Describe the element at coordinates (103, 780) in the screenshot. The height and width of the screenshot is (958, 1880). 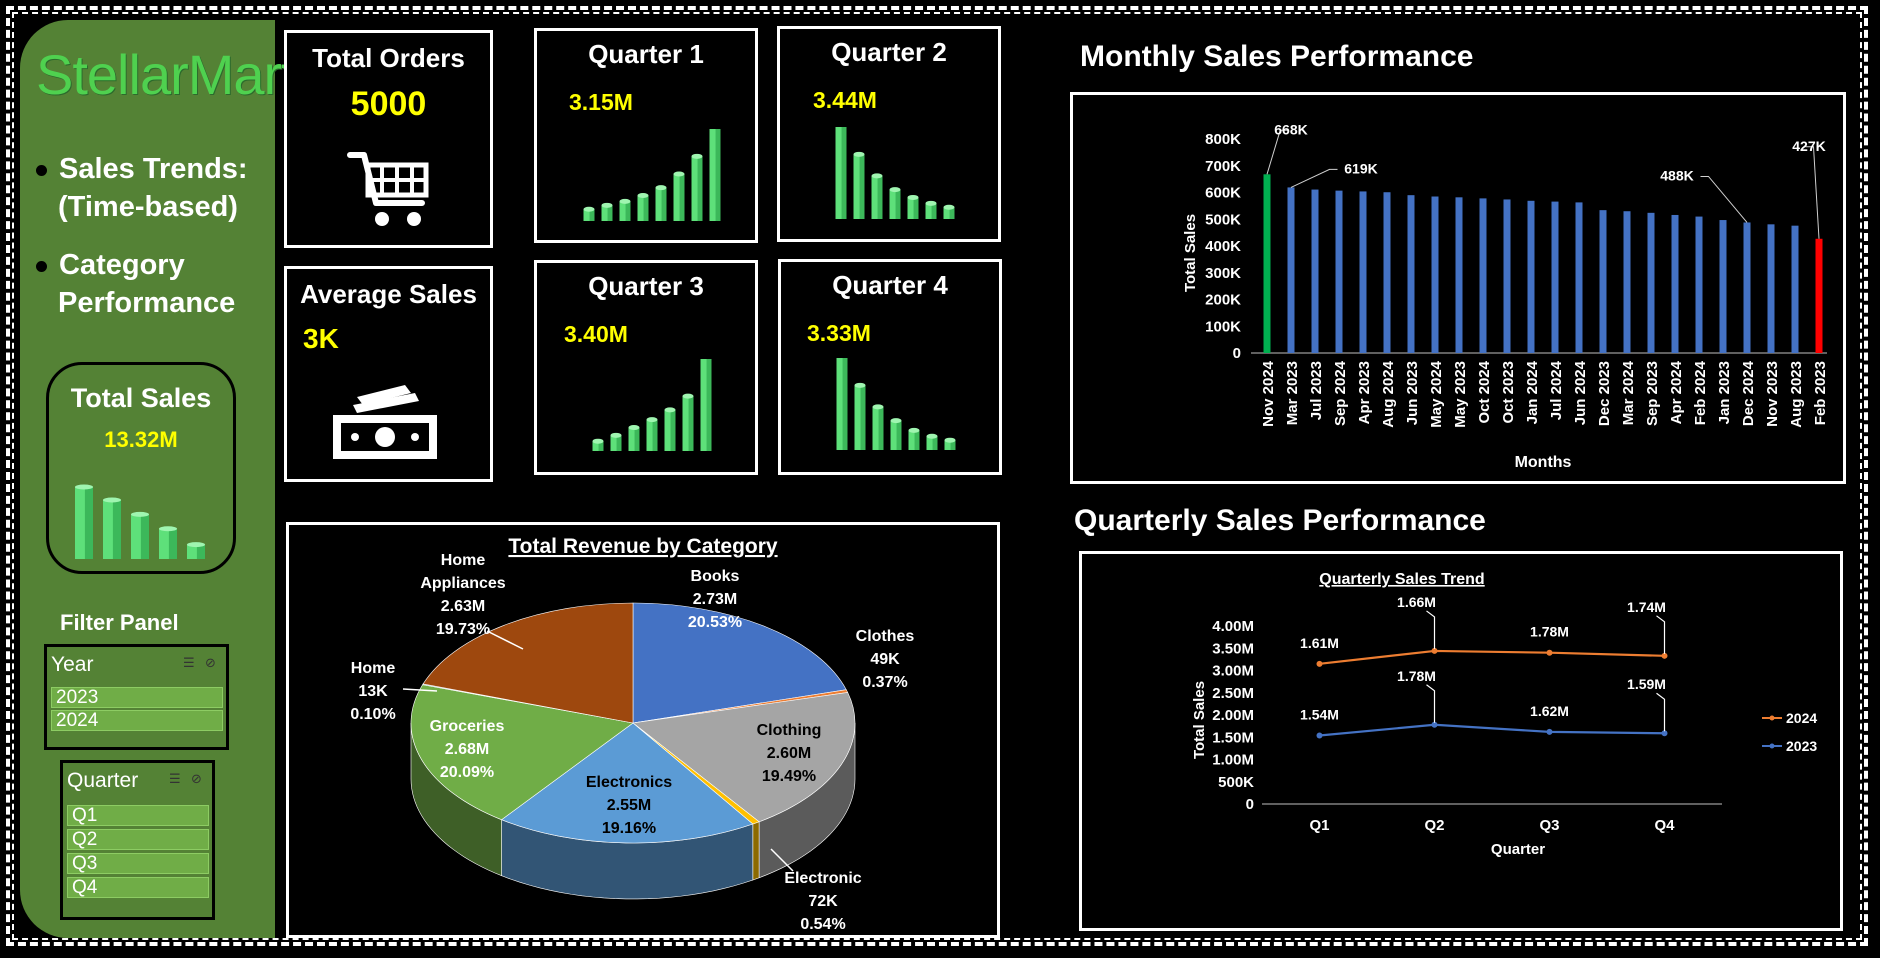
I see `quarter-slicer-title: Quarter` at that location.